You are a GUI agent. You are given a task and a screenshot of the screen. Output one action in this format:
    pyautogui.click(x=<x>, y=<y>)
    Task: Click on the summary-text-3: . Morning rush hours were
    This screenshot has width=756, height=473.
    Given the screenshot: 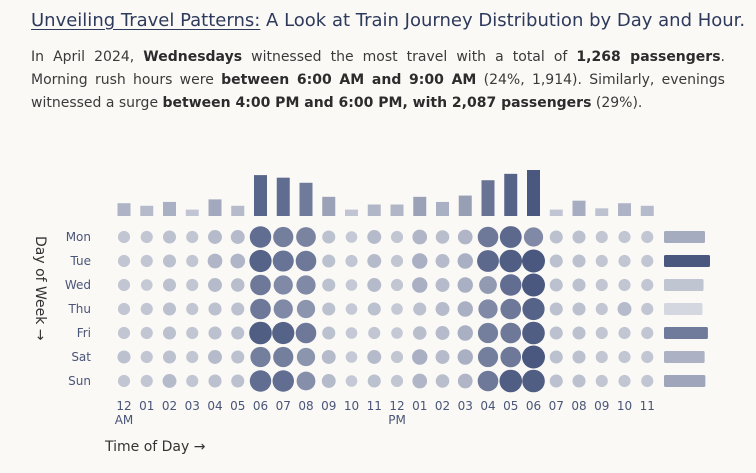 What is the action you would take?
    pyautogui.click(x=378, y=68)
    